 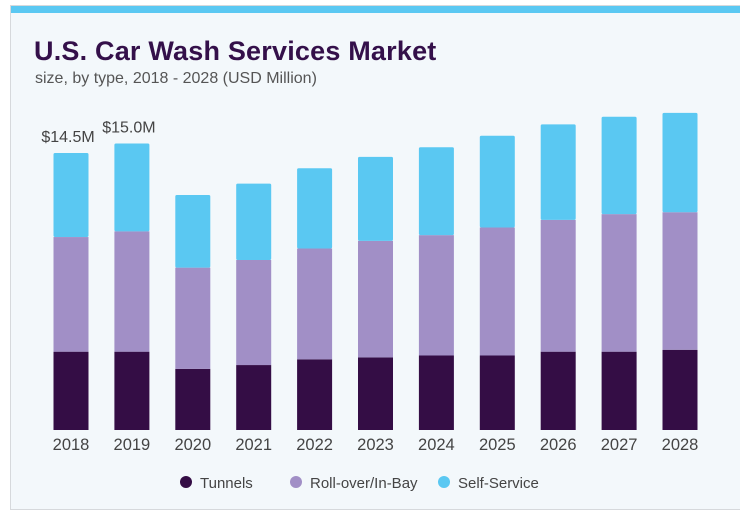 I want to click on data-label-total: $14.5M, so click(x=67, y=137).